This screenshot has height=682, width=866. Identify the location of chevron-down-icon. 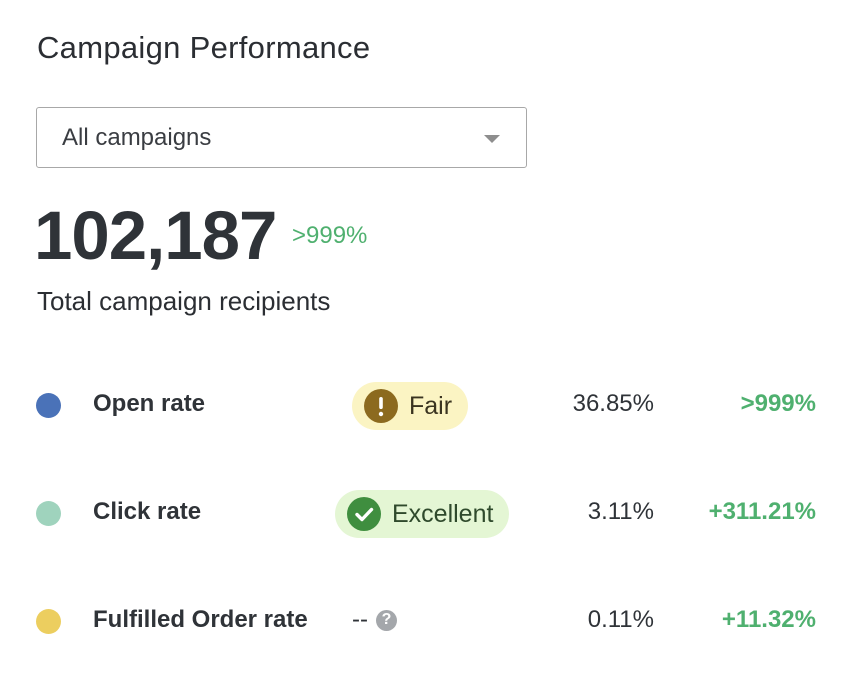
(492, 139).